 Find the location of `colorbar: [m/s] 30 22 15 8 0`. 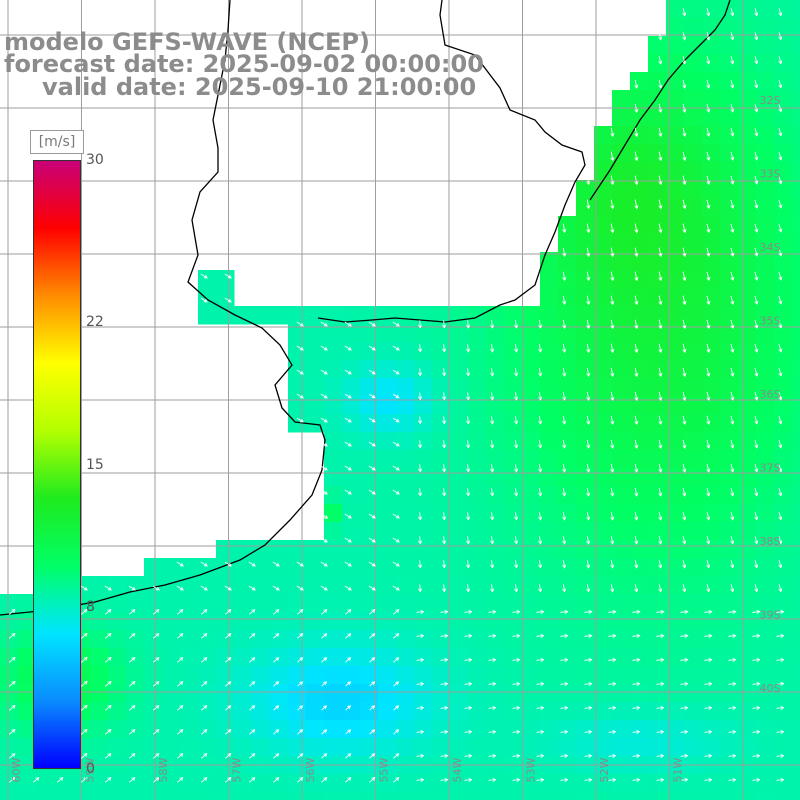

colorbar: [m/s] 30 22 15 8 0 is located at coordinates (70, 453).